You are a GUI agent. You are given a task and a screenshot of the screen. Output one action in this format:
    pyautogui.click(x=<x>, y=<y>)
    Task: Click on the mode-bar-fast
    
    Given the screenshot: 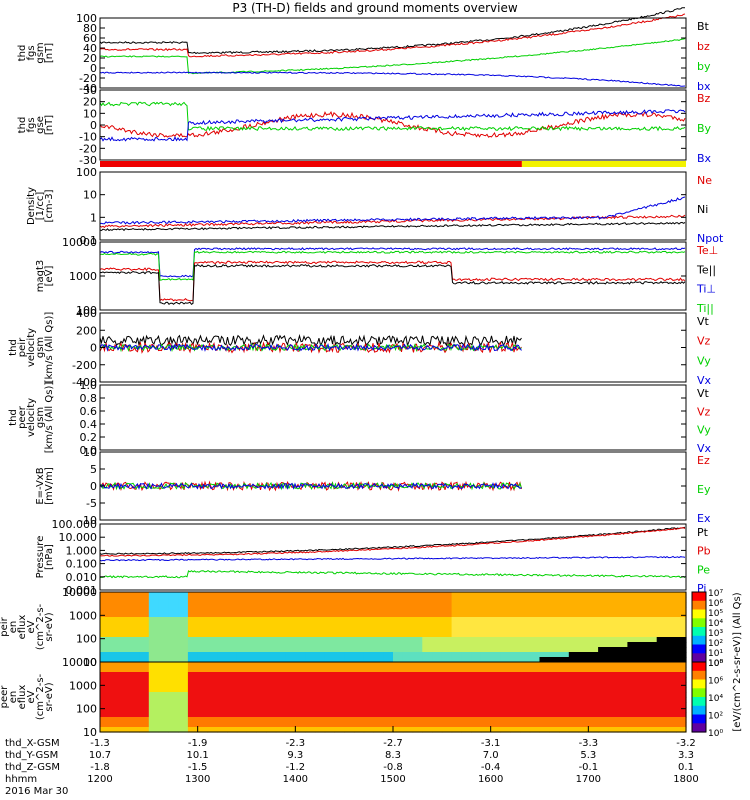 What is the action you would take?
    pyautogui.click(x=603, y=164)
    